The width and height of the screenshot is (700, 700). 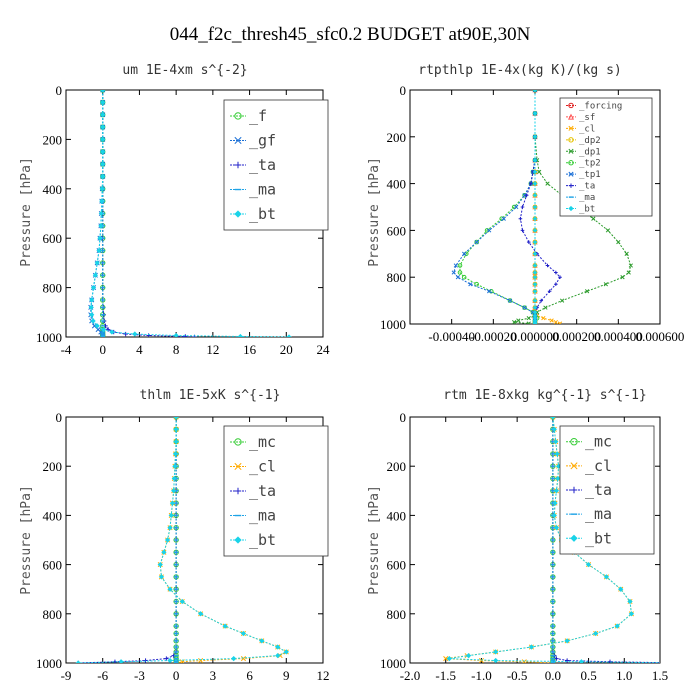 What do you see at coordinates (374, 540) in the screenshot?
I see `panel-rtm-ylabel: Pressure [hPa]` at bounding box center [374, 540].